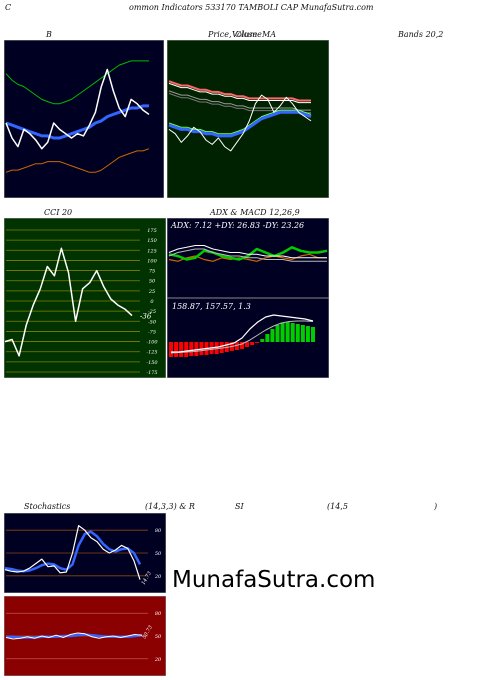 The image size is (500, 680). Describe the element at coordinates (152, 241) in the screenshot. I see `cci-tick-label: 150` at that location.